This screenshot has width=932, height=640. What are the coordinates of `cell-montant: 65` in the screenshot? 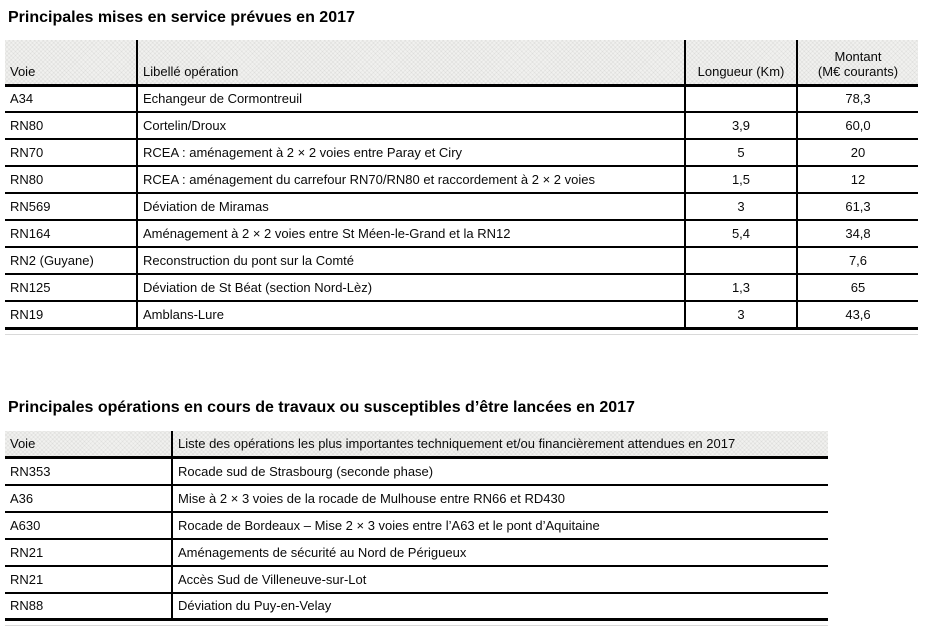 It's located at (857, 288).